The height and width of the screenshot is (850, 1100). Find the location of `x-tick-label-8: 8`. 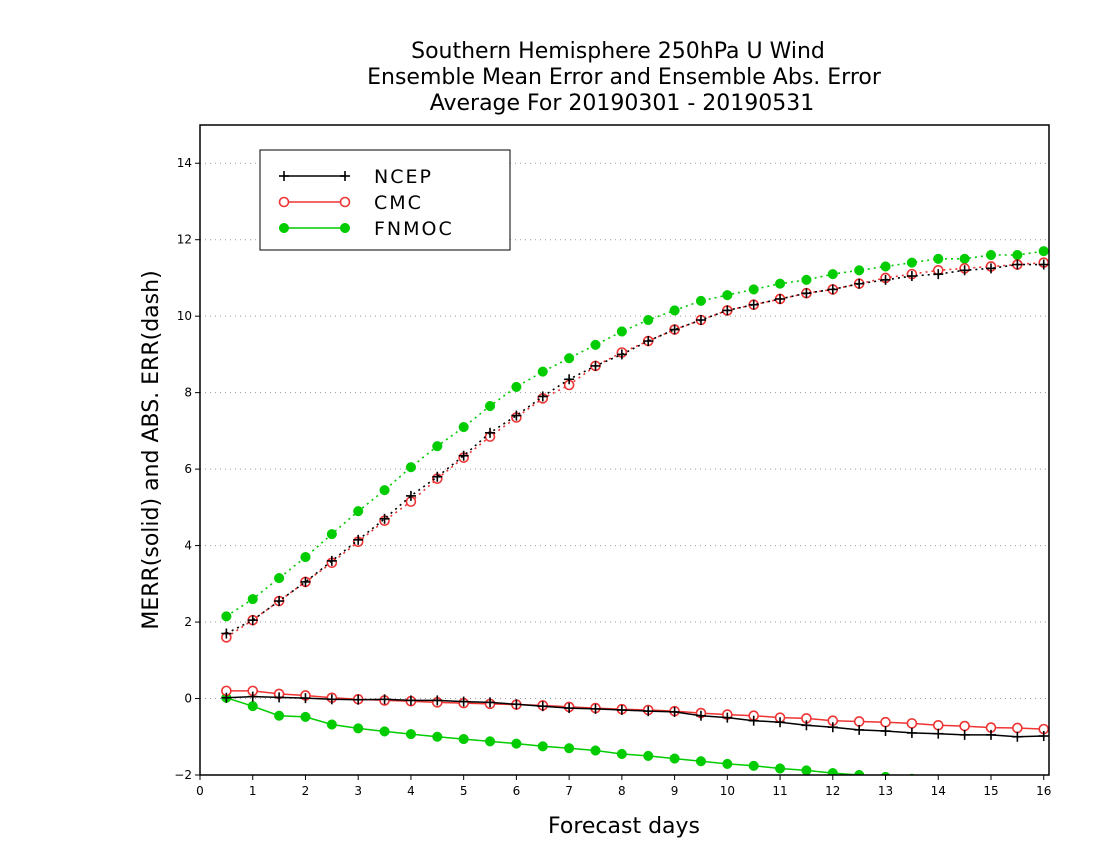

x-tick-label-8: 8 is located at coordinates (622, 791).